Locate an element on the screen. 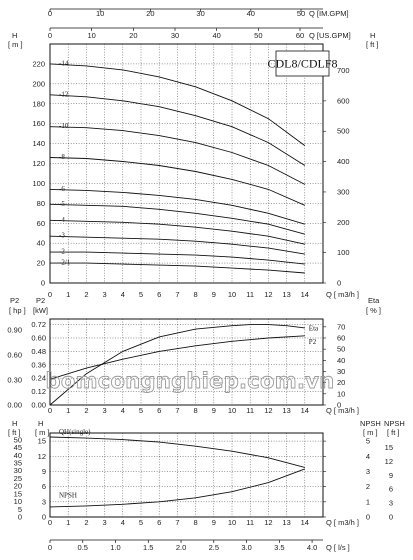 The height and width of the screenshot is (560, 413). x-tick-label-npsh: 14 is located at coordinates (305, 522).